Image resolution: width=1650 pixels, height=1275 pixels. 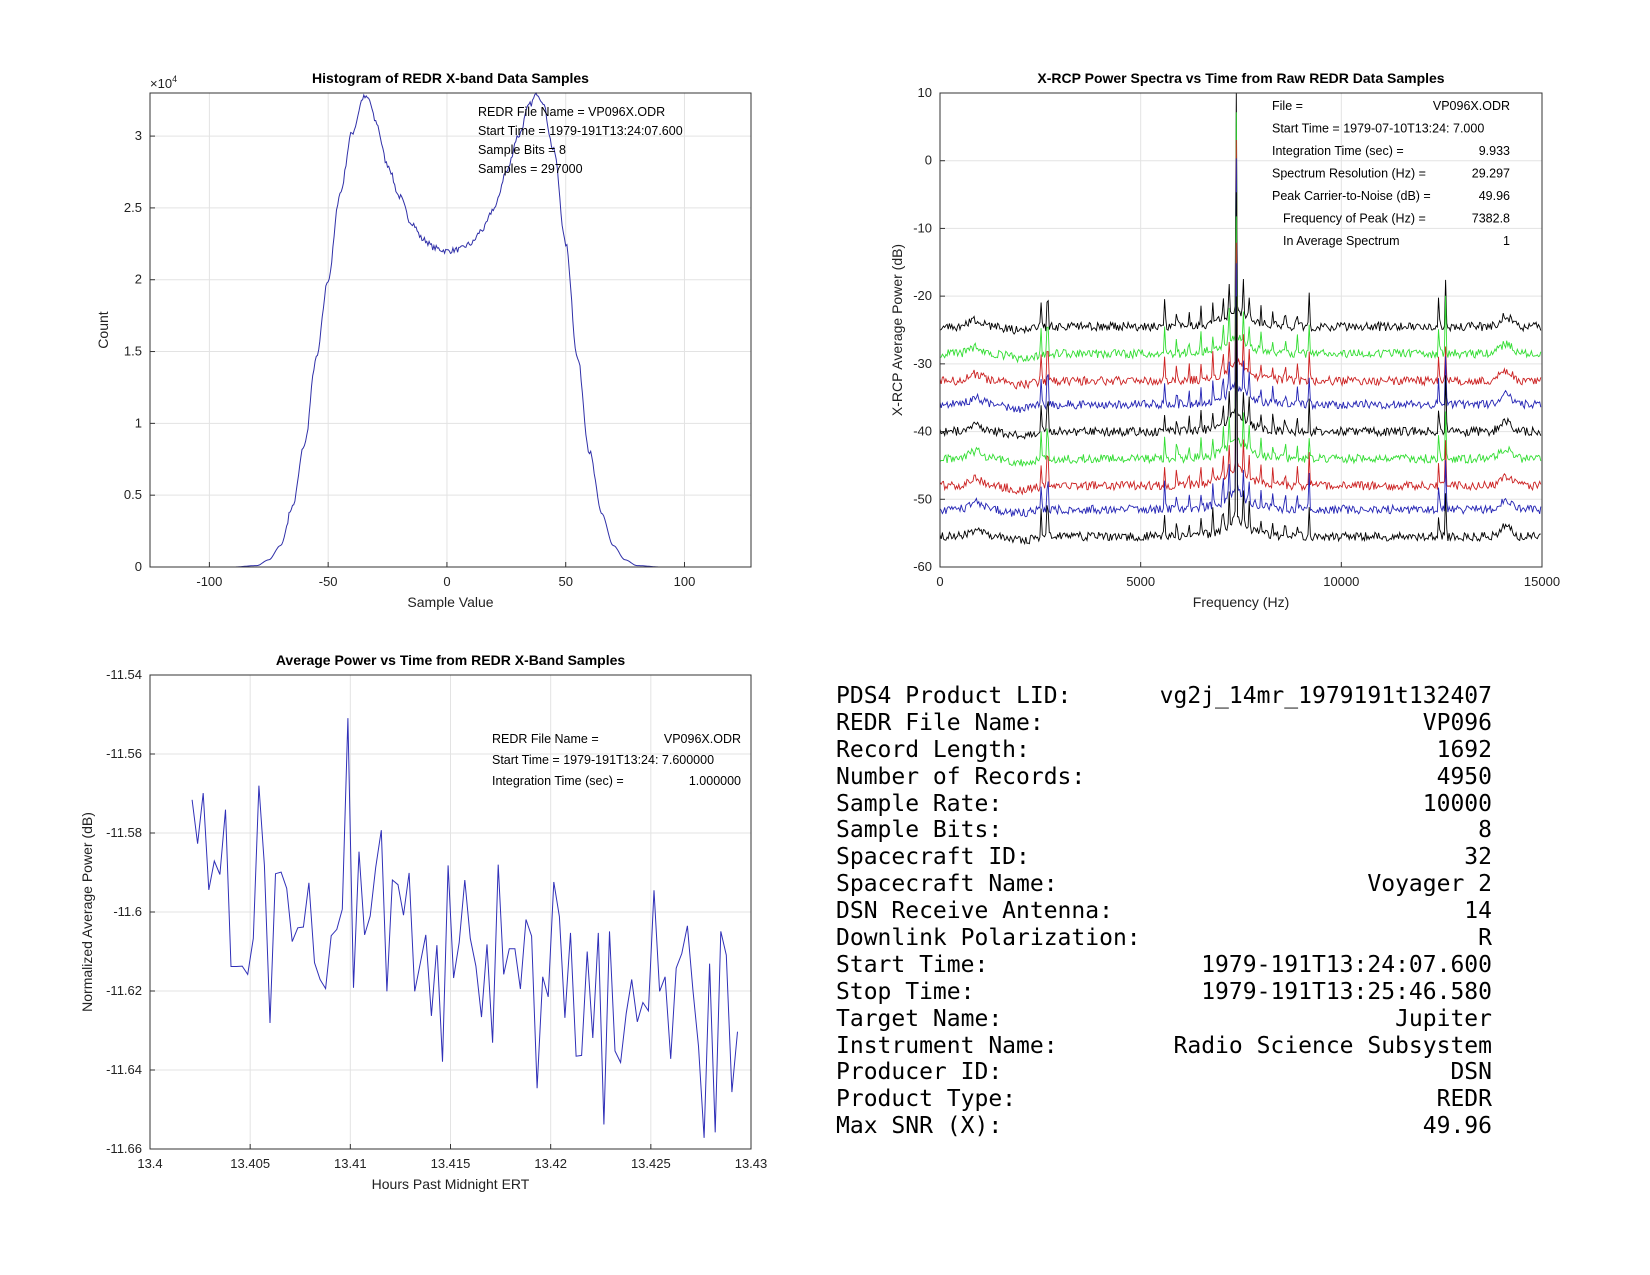 I want to click on info-label: Sample Rate:, so click(x=919, y=803).